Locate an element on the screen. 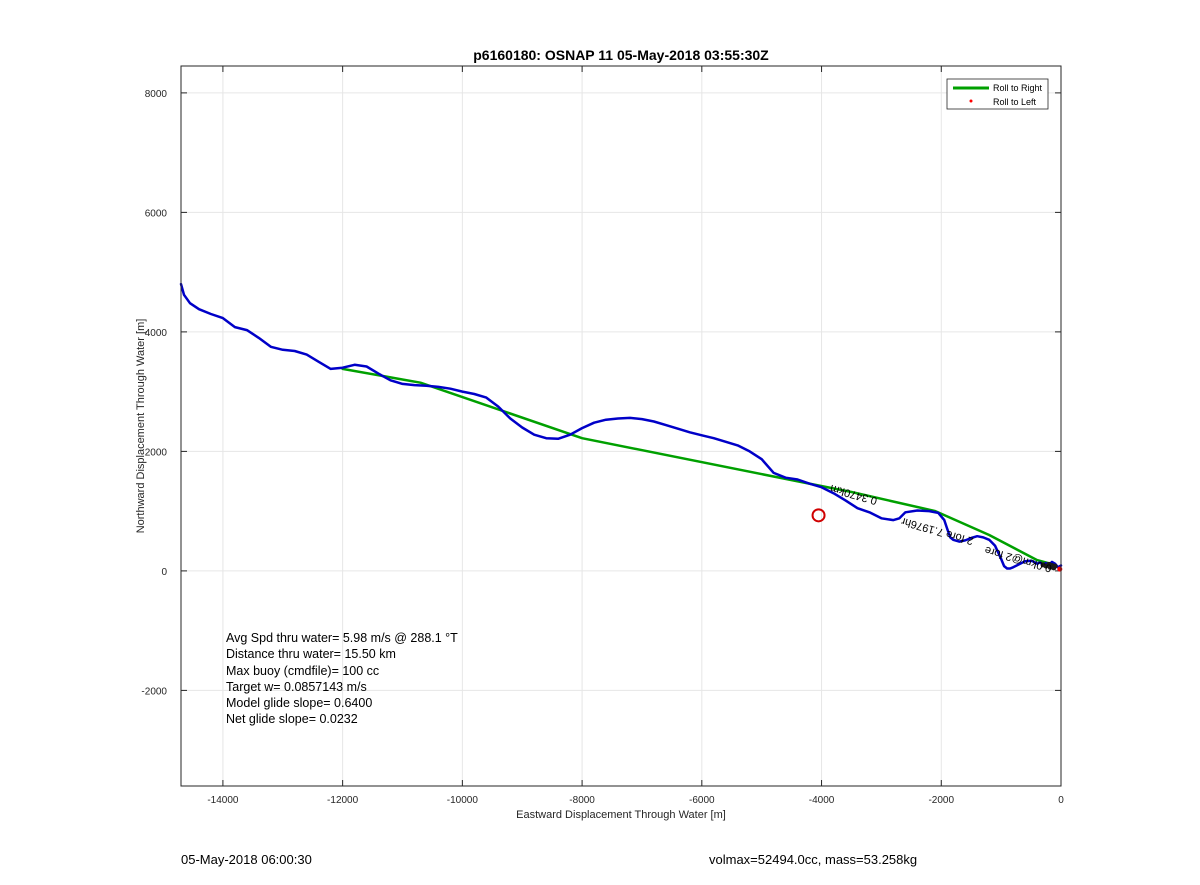 The image size is (1200, 885). stat-model-glide: Model glide slope= 0.6400 is located at coordinates (299, 703).